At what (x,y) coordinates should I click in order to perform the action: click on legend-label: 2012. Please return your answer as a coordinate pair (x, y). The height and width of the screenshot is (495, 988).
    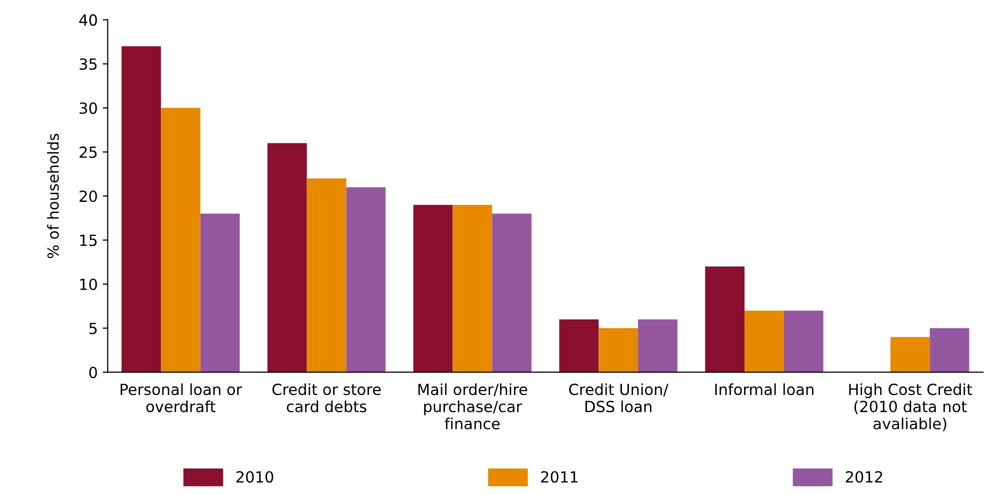
    Looking at the image, I should click on (864, 477).